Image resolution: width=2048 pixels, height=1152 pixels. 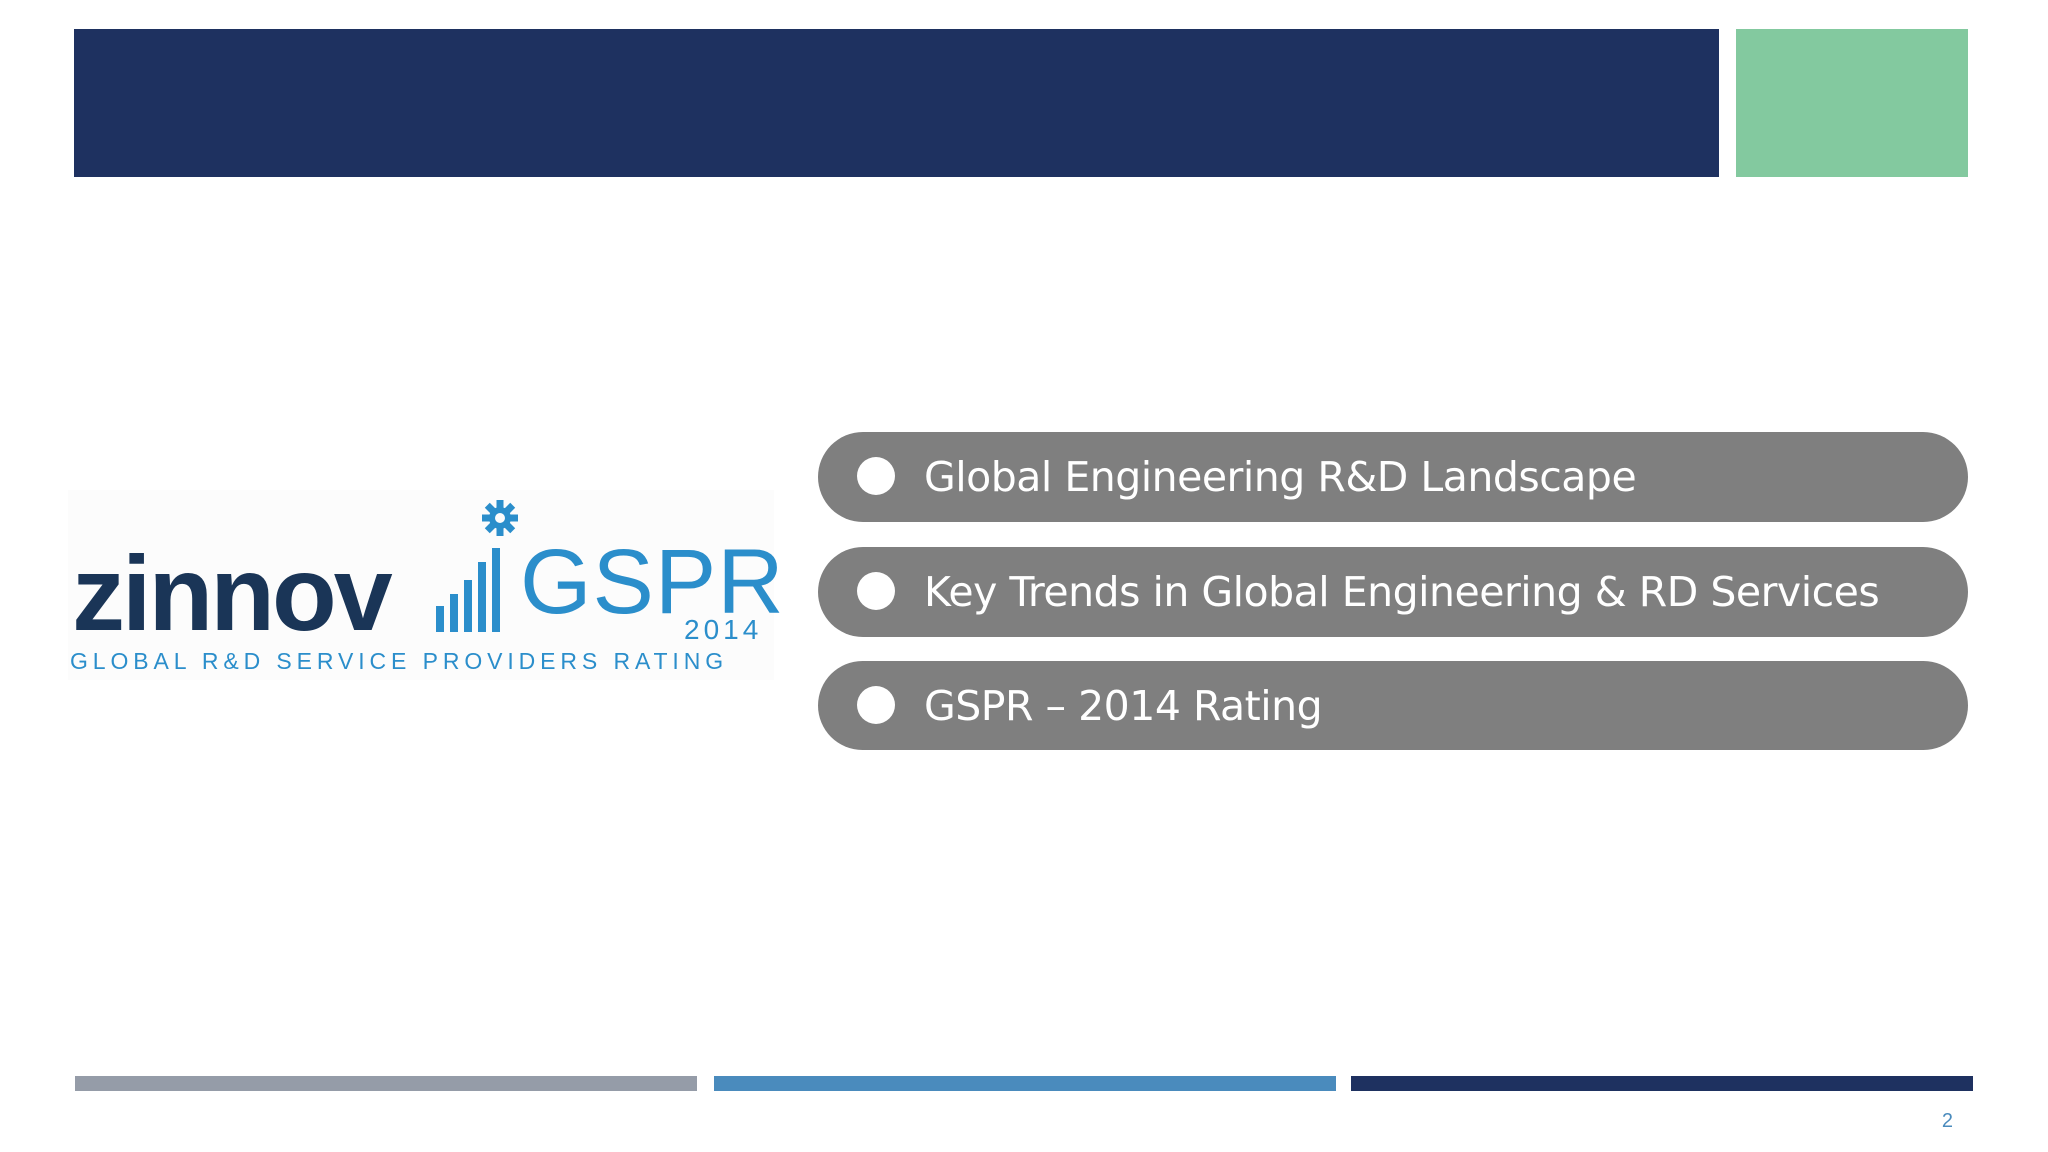 I want to click on zinnov-gspr-logo: zinnov GSPR 2014 GLOBAL, so click(x=426, y=585).